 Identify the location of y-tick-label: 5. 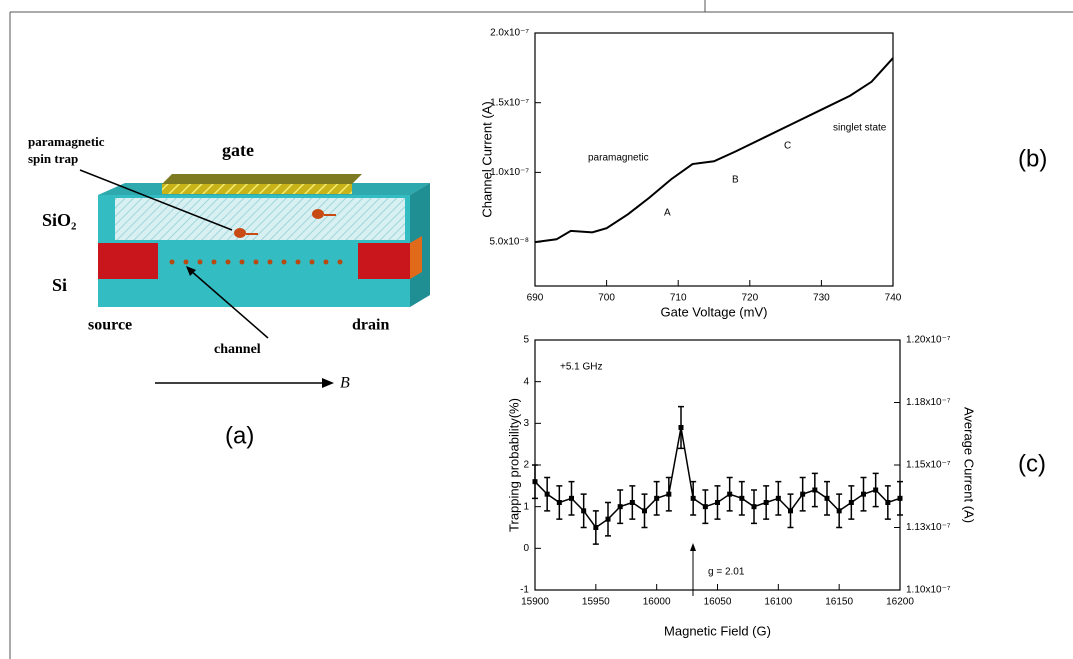
(526, 340).